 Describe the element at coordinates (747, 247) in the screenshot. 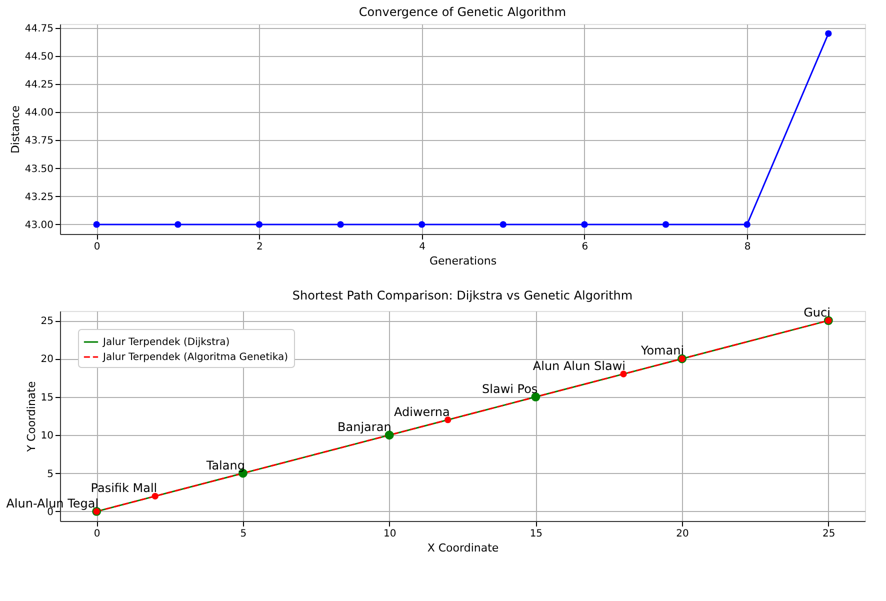

I see `x-tick-label: 8` at that location.